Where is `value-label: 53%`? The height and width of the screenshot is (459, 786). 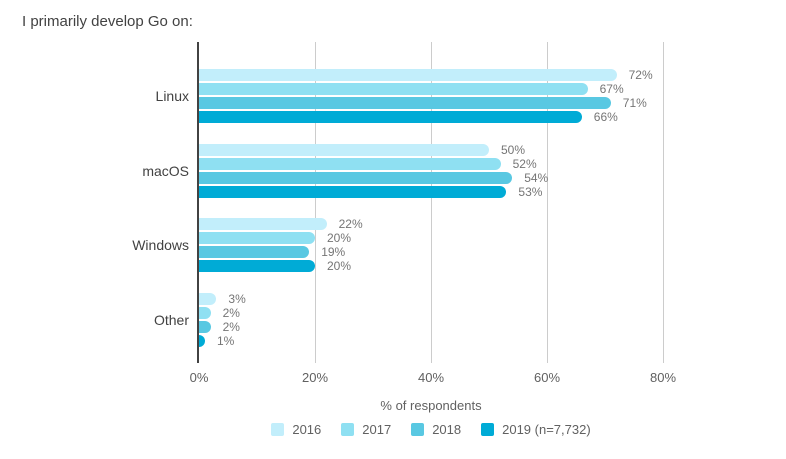 value-label: 53% is located at coordinates (530, 191).